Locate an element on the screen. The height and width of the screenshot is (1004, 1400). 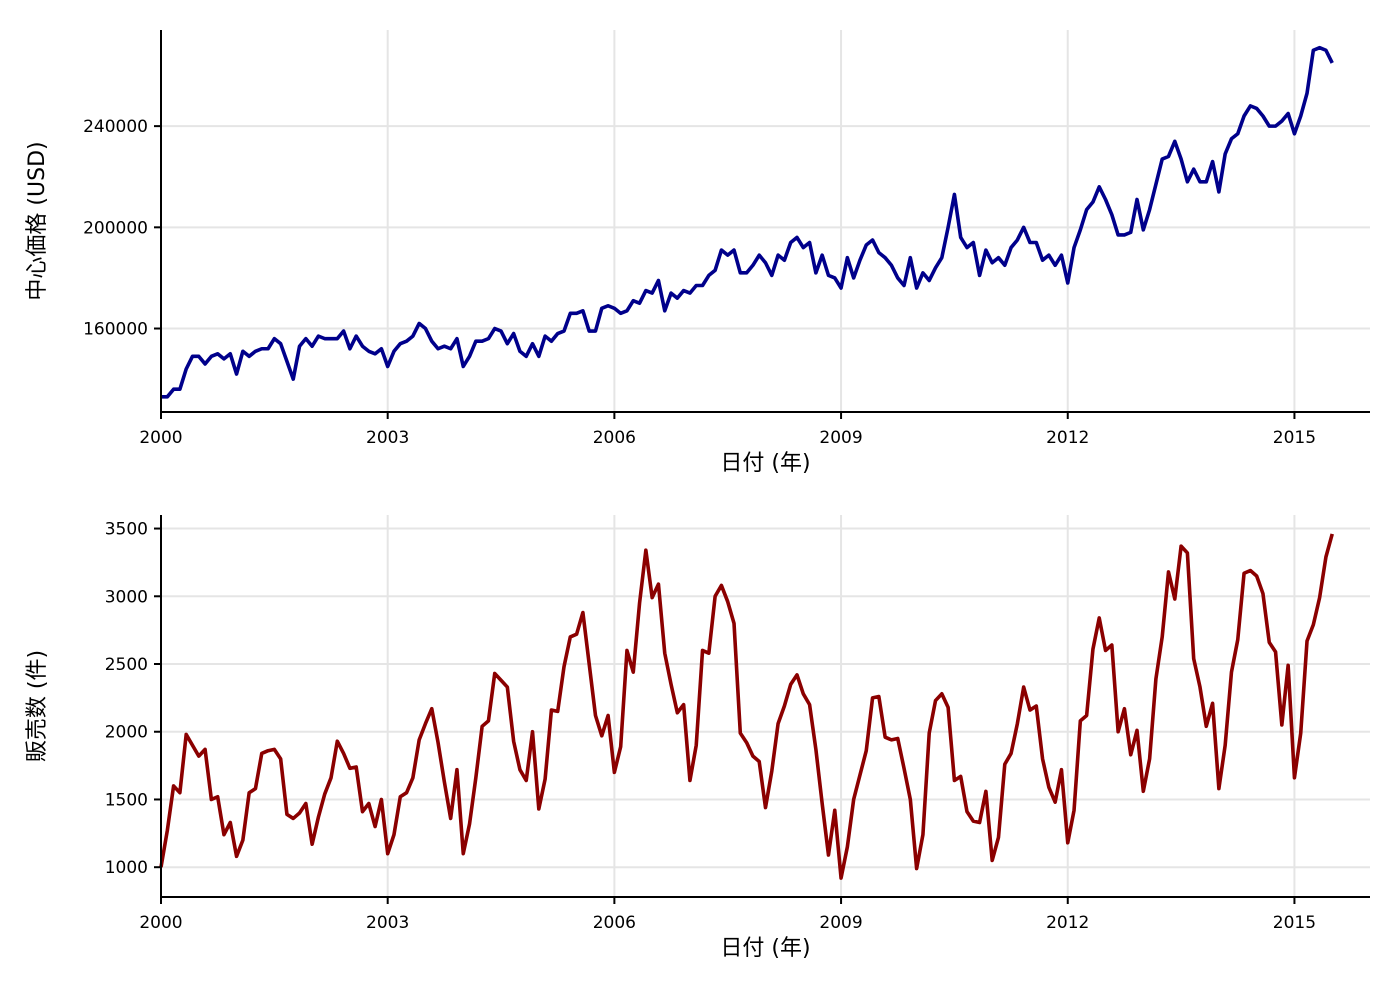
y-tick-label: 3500 is located at coordinates (126, 530).